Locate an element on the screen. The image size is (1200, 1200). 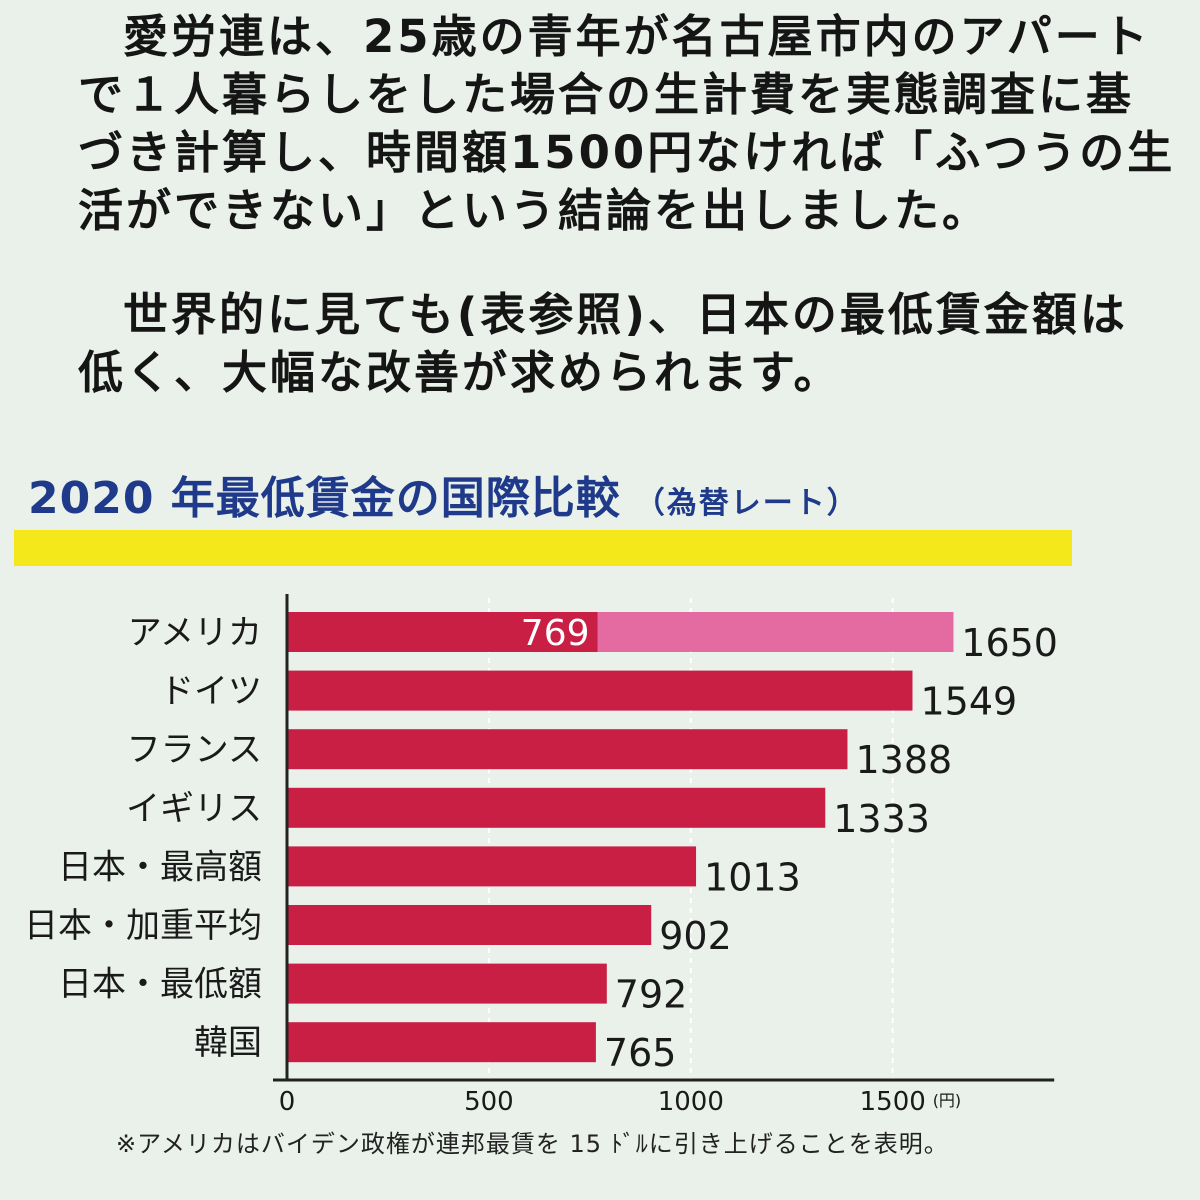
paragraph-1-line: づき計算し、時間額1500円なければ「ふつうの生 is located at coordinates (627, 152).